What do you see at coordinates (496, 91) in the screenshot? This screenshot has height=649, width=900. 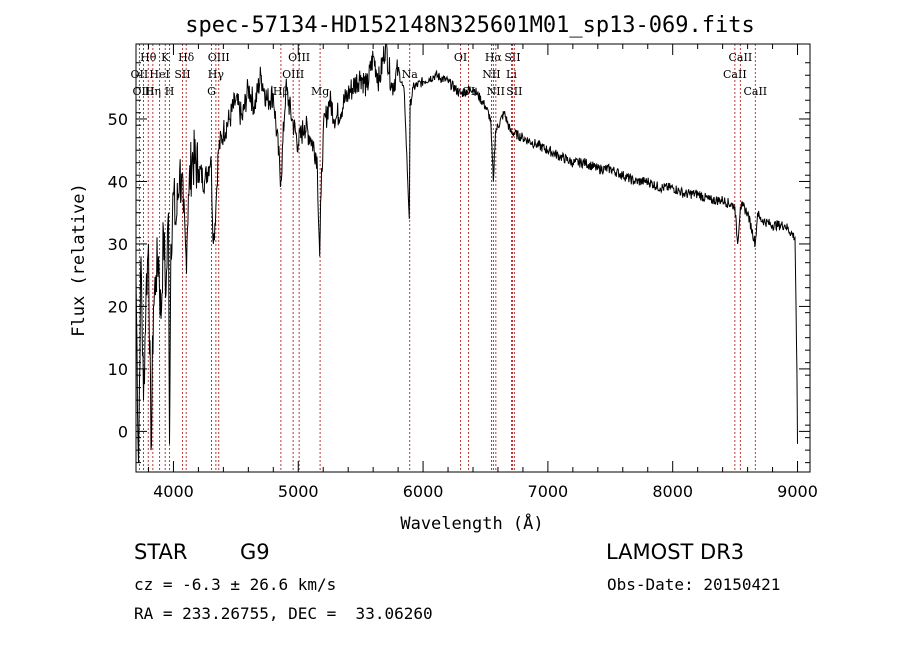 I see `line-label-21: NII` at bounding box center [496, 91].